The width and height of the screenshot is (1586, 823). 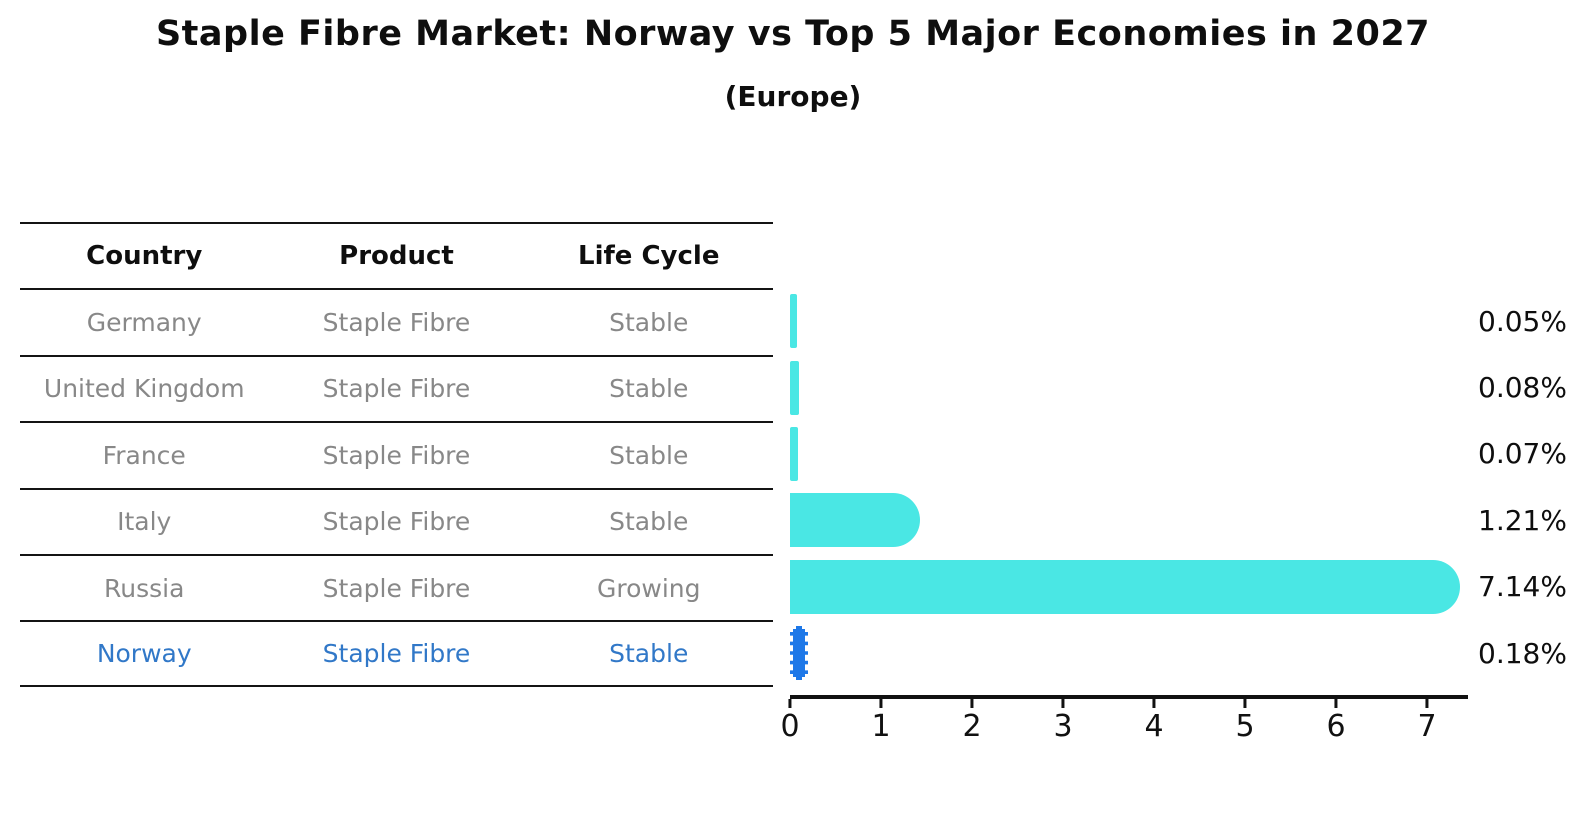 I want to click on table-row: Italy Staple Fibre Stable, so click(x=396, y=520).